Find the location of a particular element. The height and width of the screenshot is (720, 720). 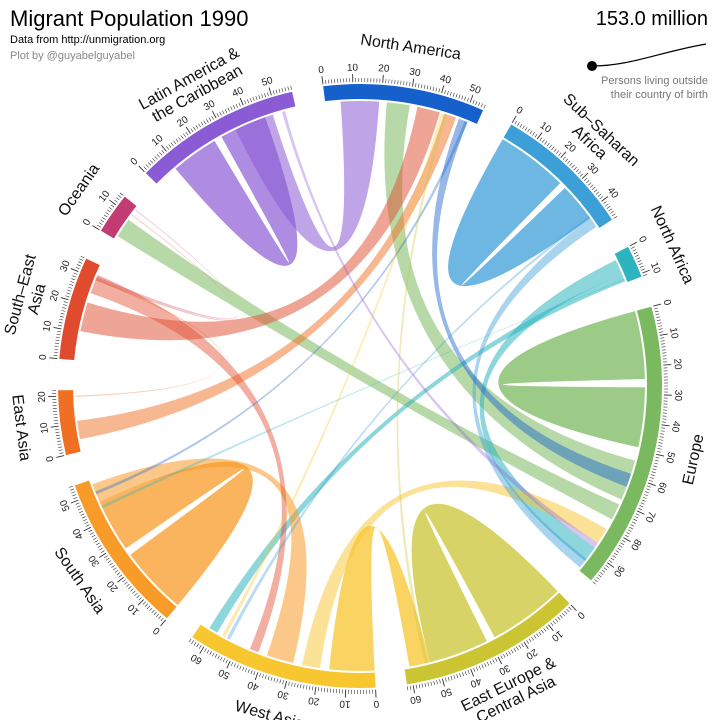

total-migrants: 153.0 million is located at coordinates (651, 19).